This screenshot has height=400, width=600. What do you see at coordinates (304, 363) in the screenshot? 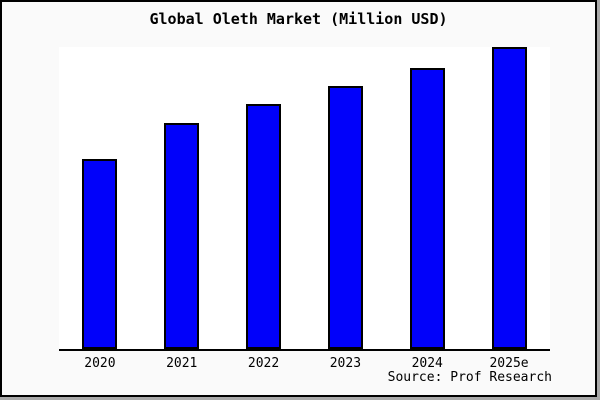
I see `x-axis-labels: 2020 2021 2022 2023 2024 2025e` at bounding box center [304, 363].